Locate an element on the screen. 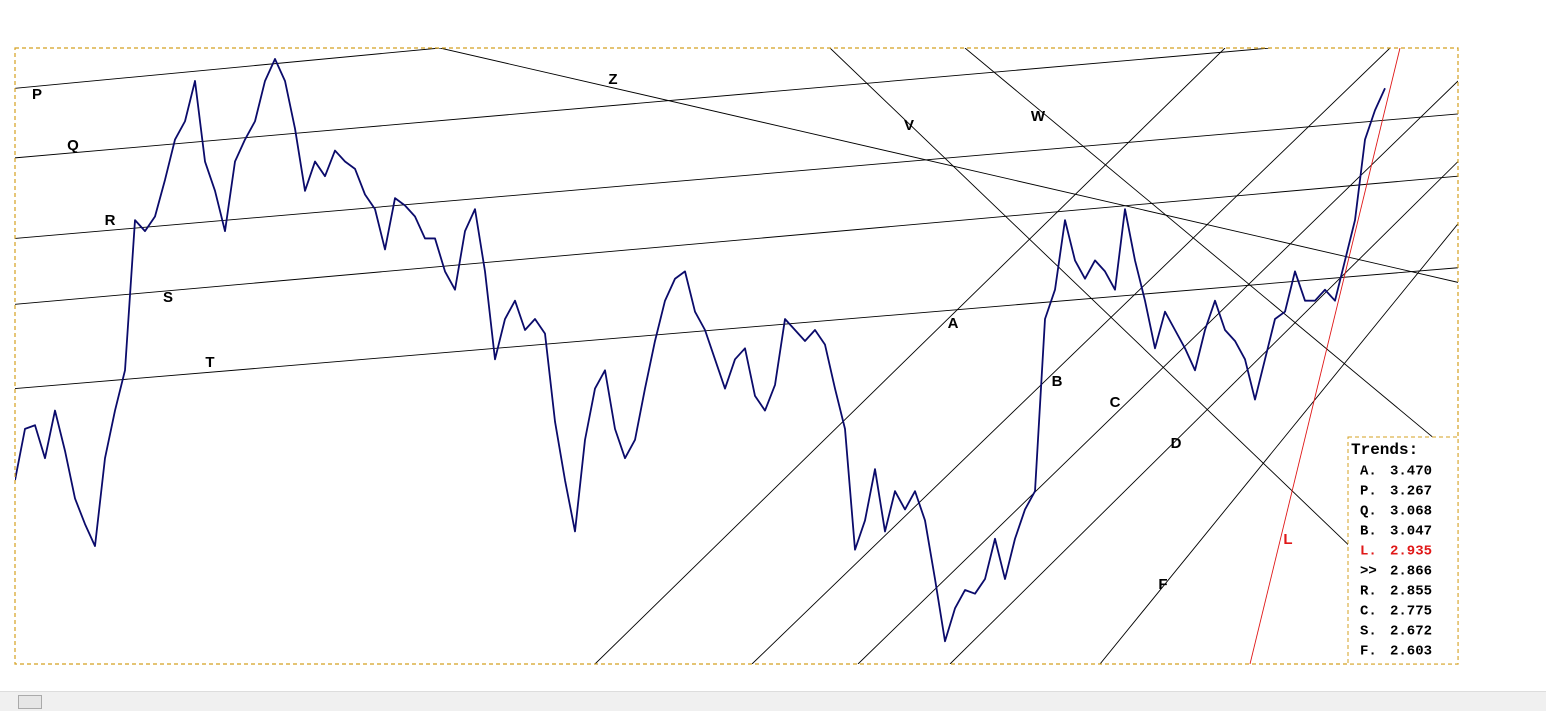  trend-key: P. is located at coordinates (1368, 492).